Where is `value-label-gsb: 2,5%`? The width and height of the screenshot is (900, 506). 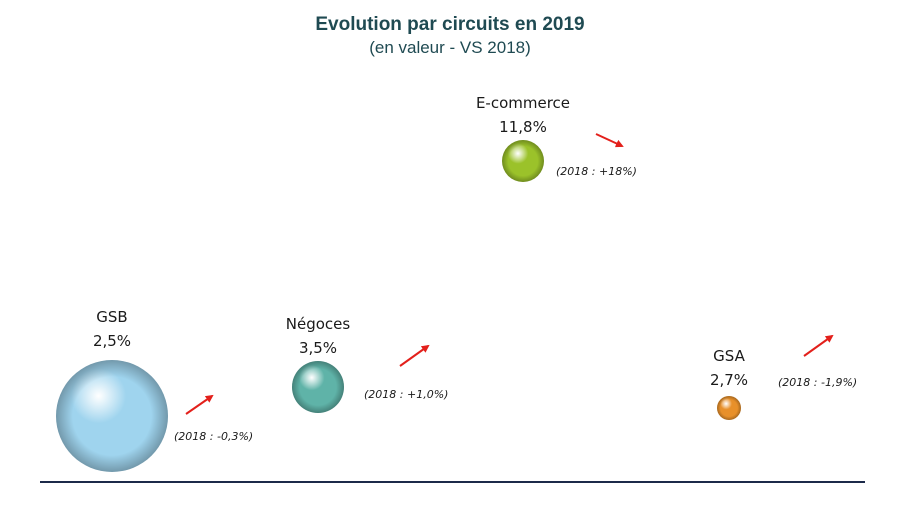 value-label-gsb: 2,5% is located at coordinates (112, 341).